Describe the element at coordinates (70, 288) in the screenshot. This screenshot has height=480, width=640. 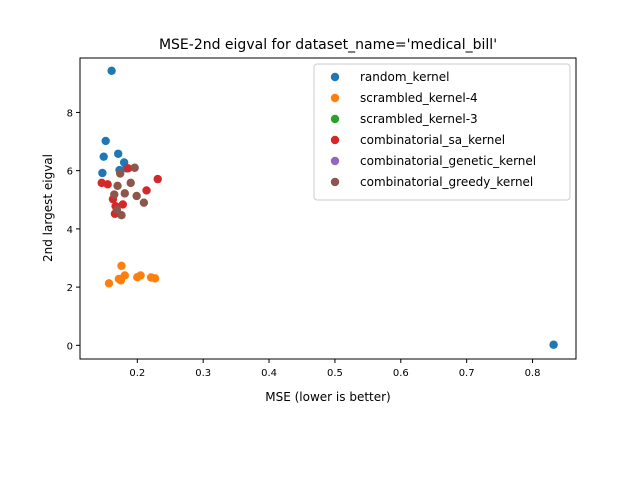
I see `y-tick-label: 2` at that location.